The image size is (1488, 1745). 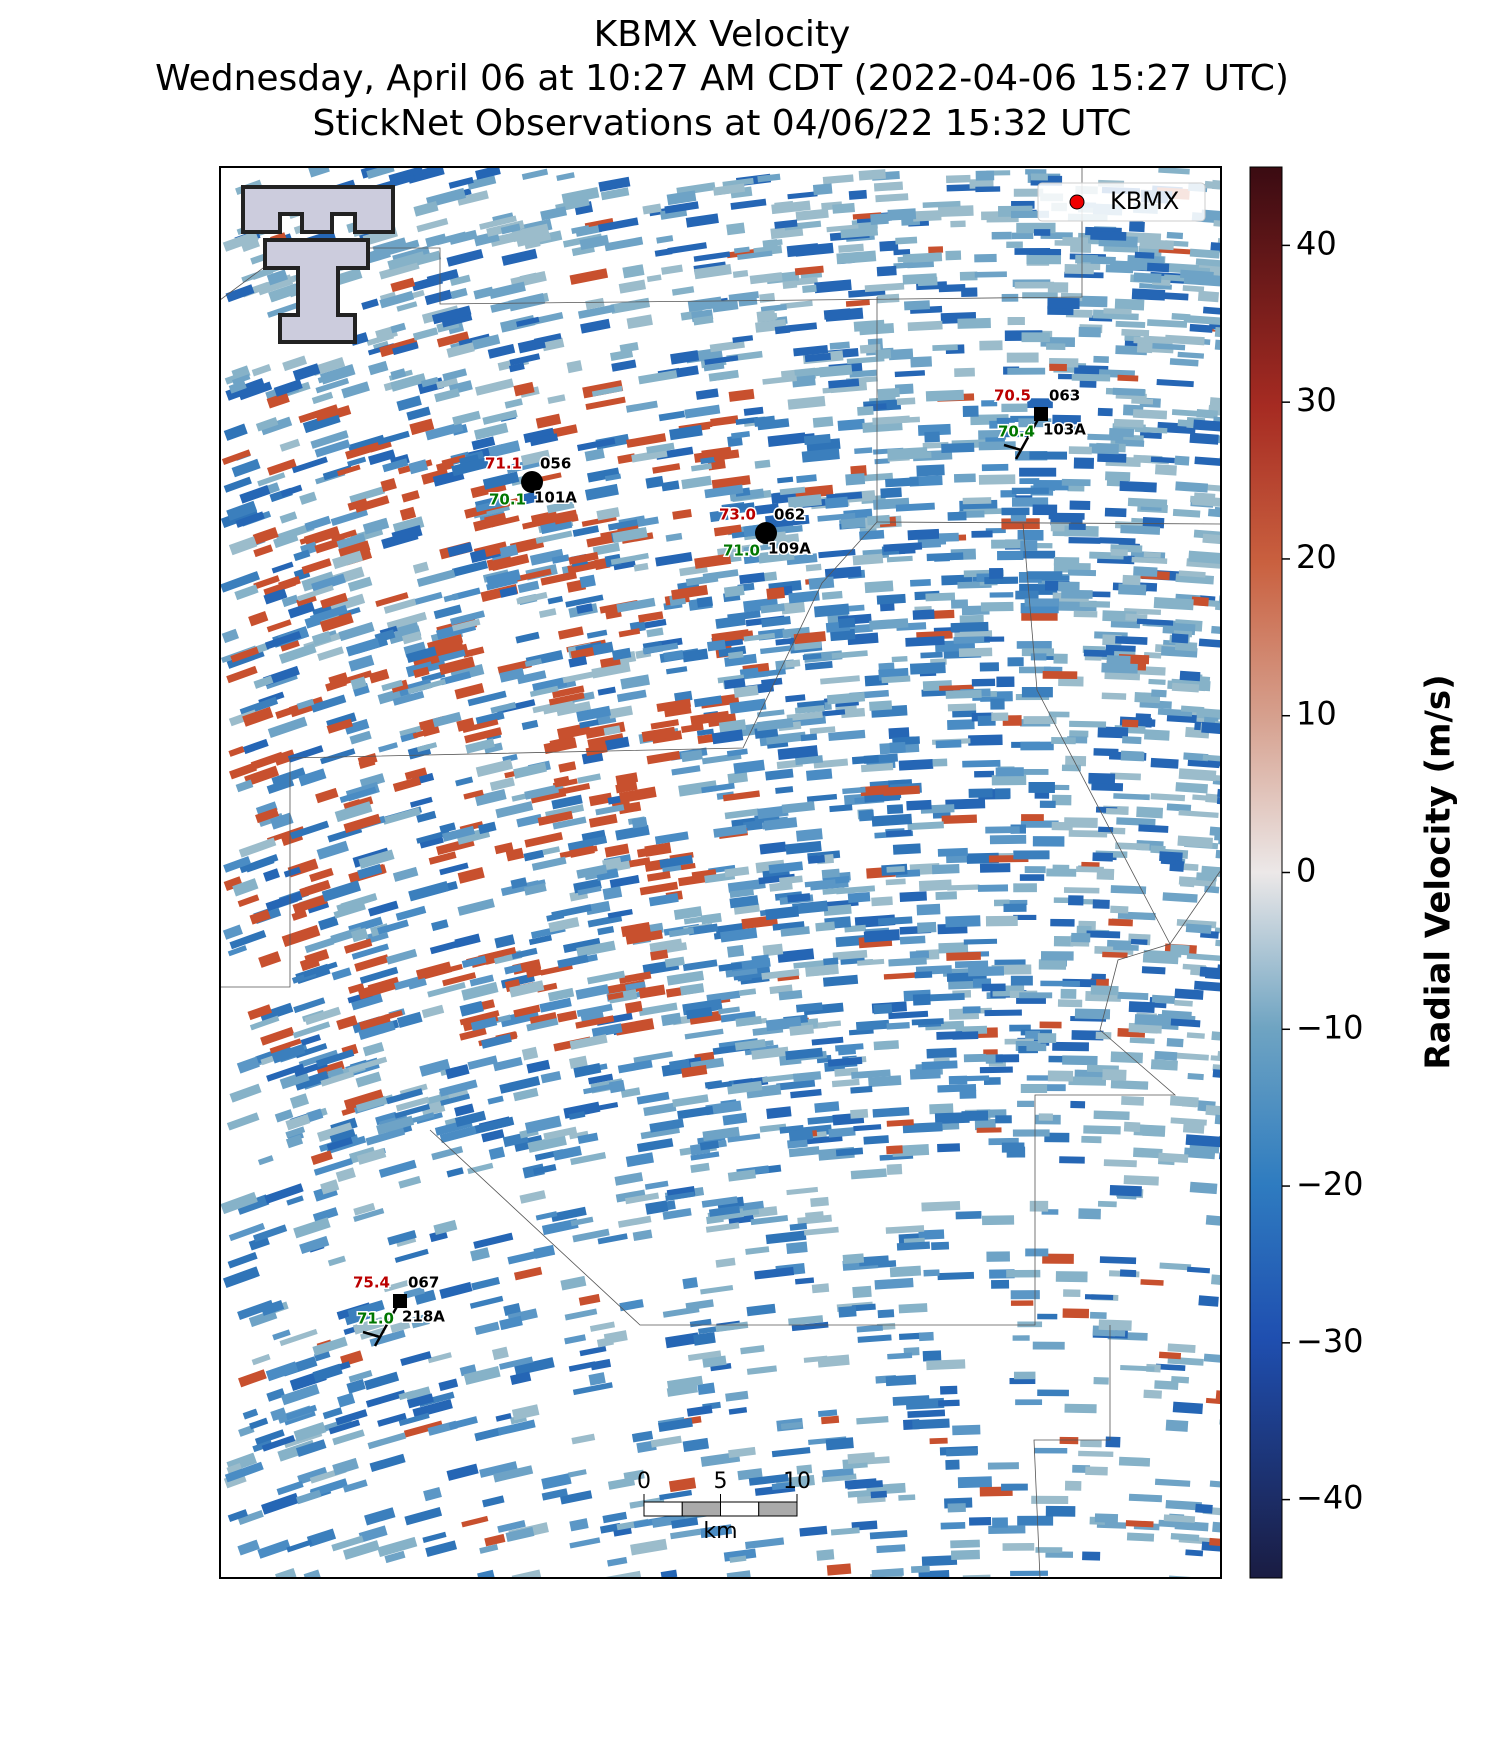 What do you see at coordinates (1041, 414) in the screenshot?
I see `station-marker` at bounding box center [1041, 414].